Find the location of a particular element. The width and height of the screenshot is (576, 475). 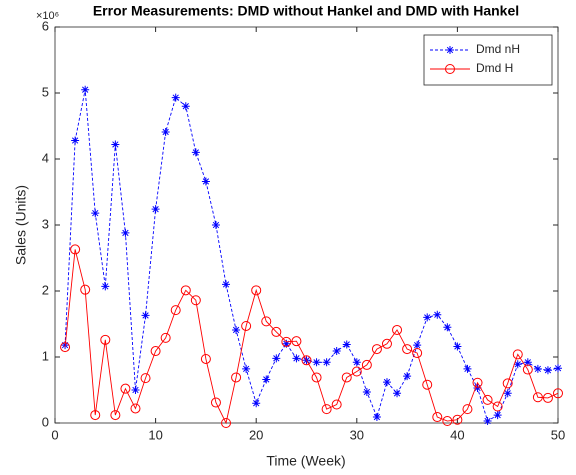

y-tick-label: 3 is located at coordinates (45, 223).